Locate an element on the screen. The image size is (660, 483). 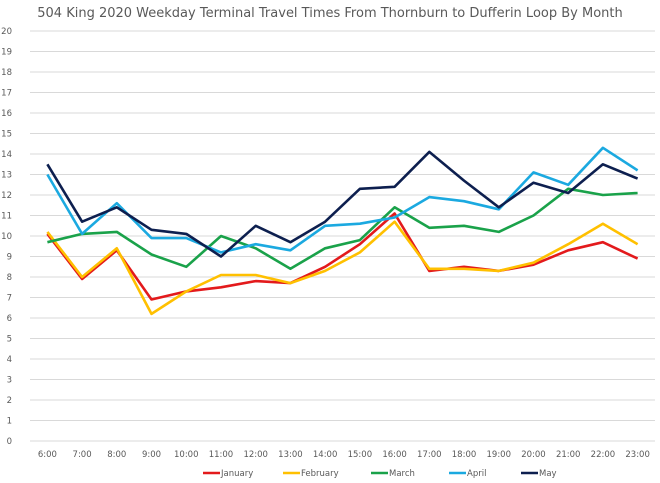
legend: January February March April May is located at coordinates (380, 474).